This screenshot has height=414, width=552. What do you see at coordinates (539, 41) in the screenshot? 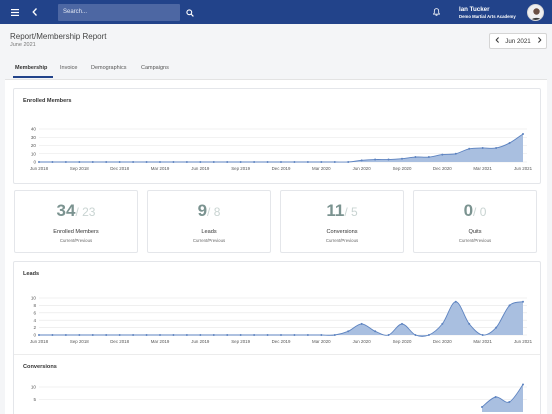
I see `next-month-button` at bounding box center [539, 41].